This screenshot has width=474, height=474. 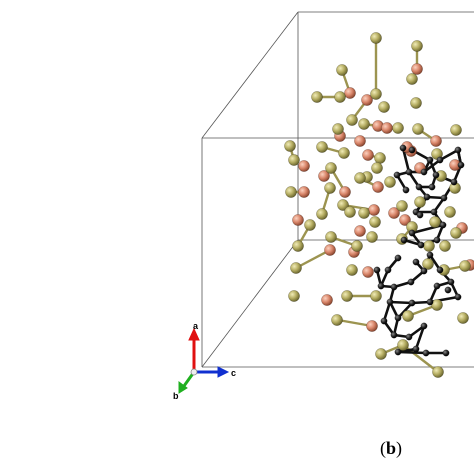 I want to click on panel-letter: b, so click(x=391, y=448).